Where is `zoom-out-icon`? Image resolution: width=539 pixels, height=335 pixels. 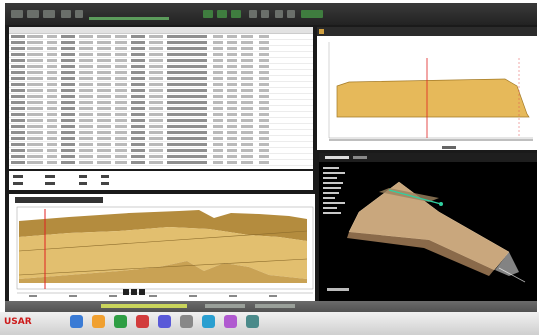
zoom-out-icon is located at coordinates (265, 14).